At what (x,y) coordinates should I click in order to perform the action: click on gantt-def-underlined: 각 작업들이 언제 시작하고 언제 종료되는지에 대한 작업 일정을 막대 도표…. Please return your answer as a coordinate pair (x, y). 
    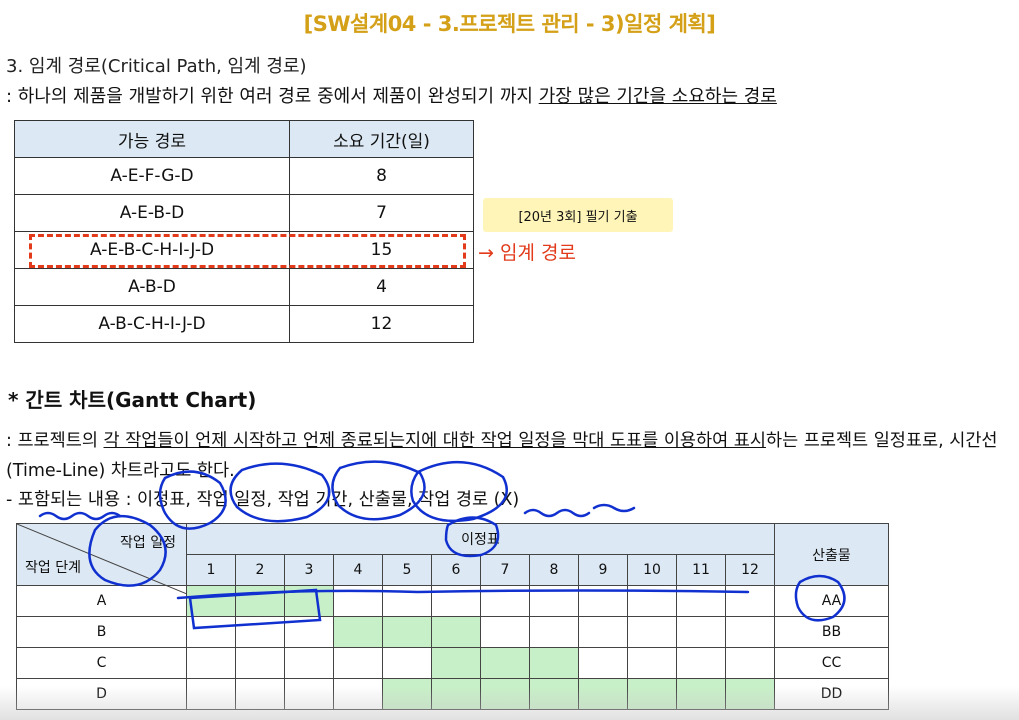
    Looking at the image, I should click on (434, 441).